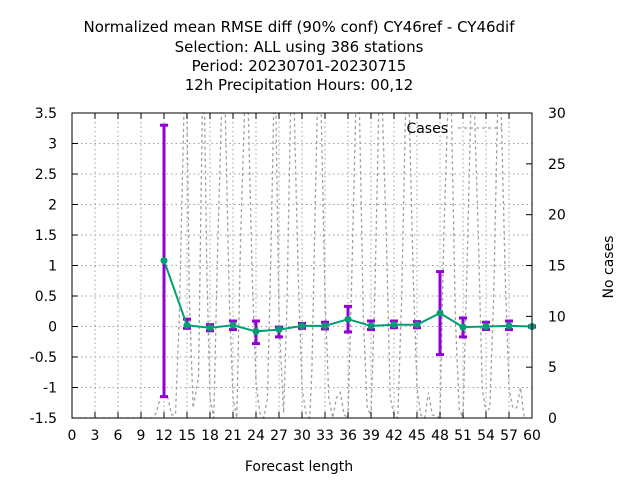 The height and width of the screenshot is (480, 640). Describe the element at coordinates (50, 389) in the screenshot. I see `y-tick-label-left: -1` at that location.